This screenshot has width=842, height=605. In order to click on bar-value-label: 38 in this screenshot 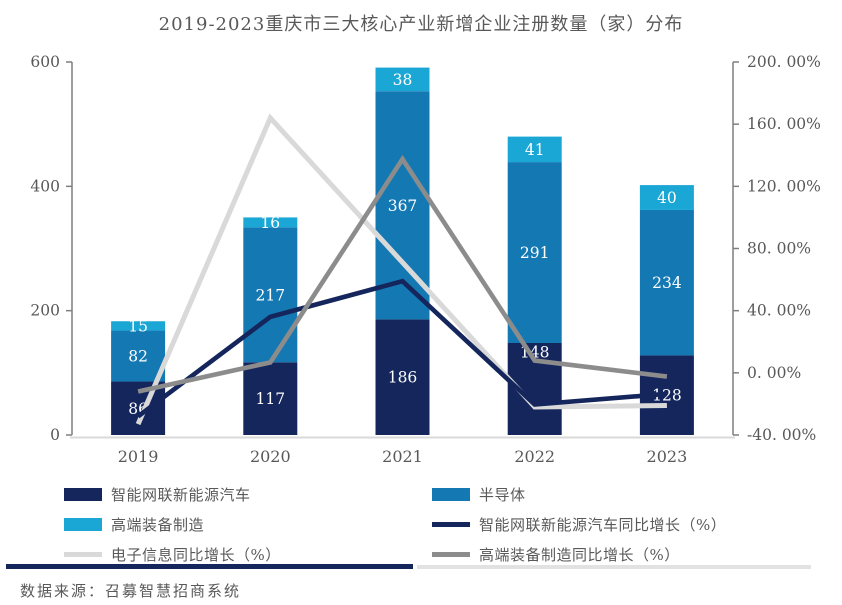, I will do `click(403, 80)`.